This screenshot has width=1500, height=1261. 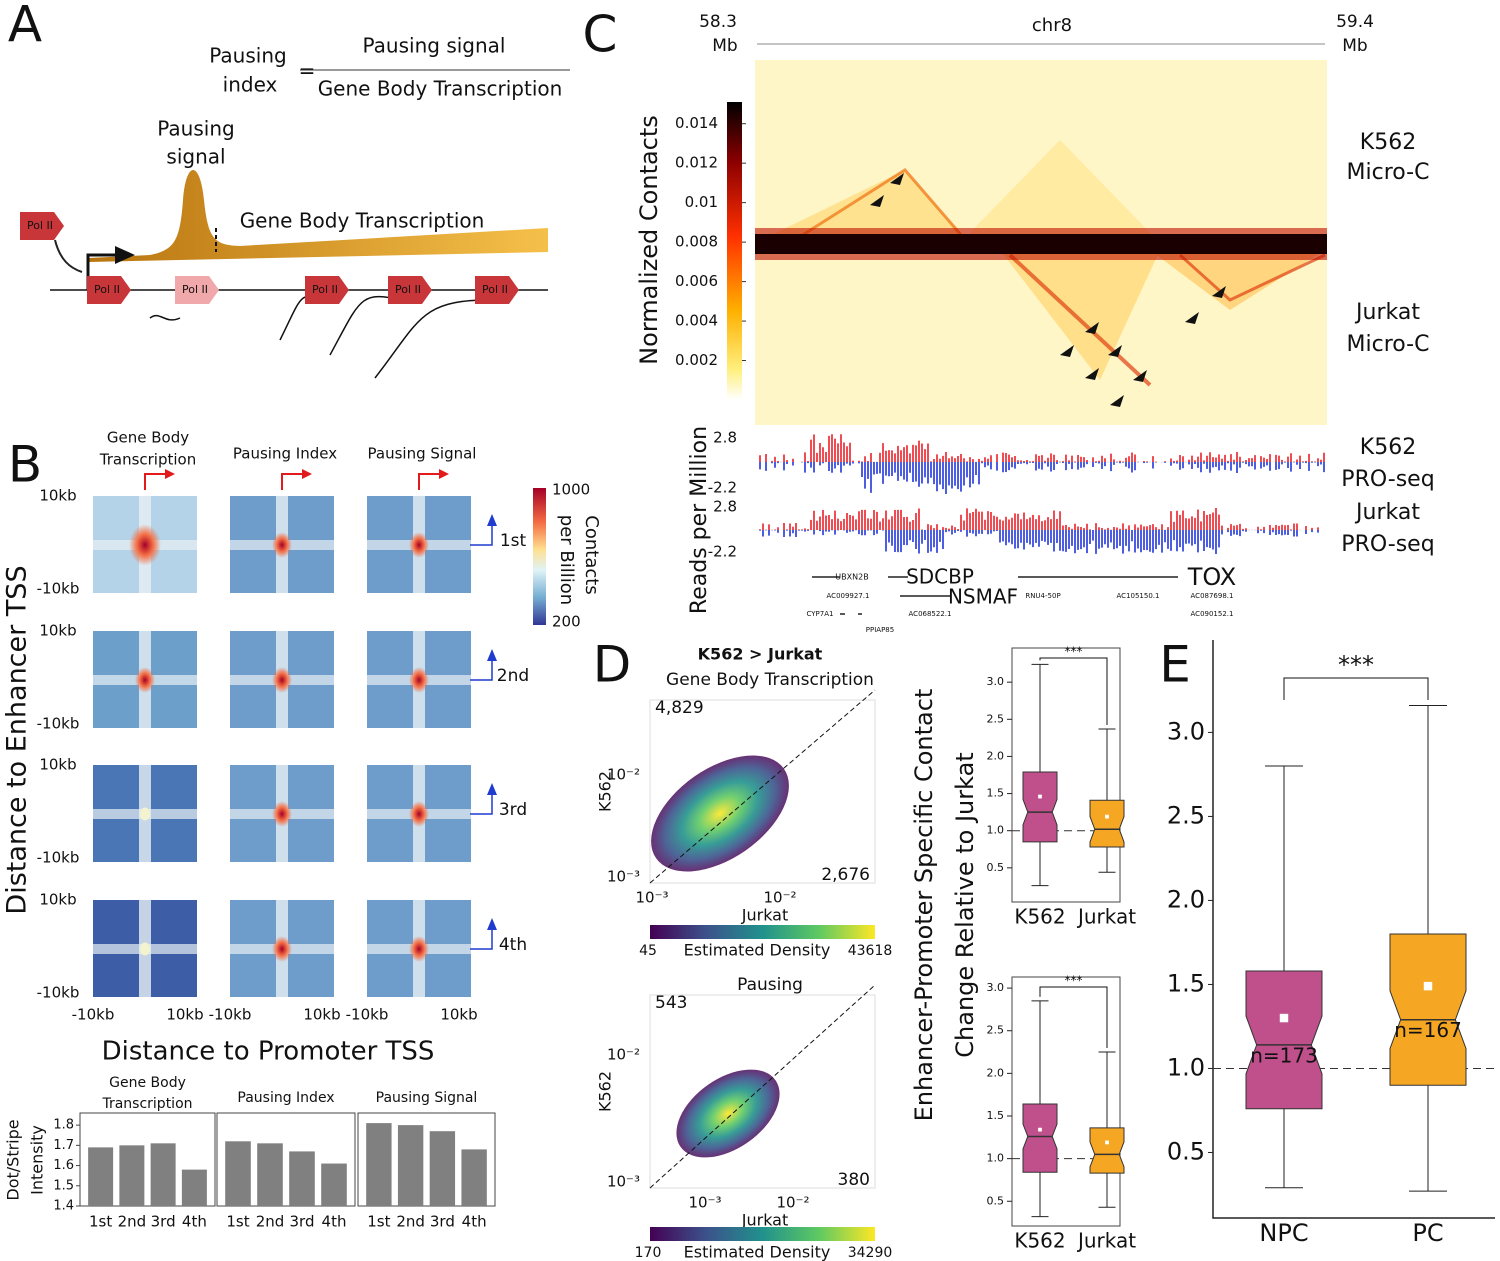 I want to click on colorbar-tick: 1000, so click(x=571, y=490).